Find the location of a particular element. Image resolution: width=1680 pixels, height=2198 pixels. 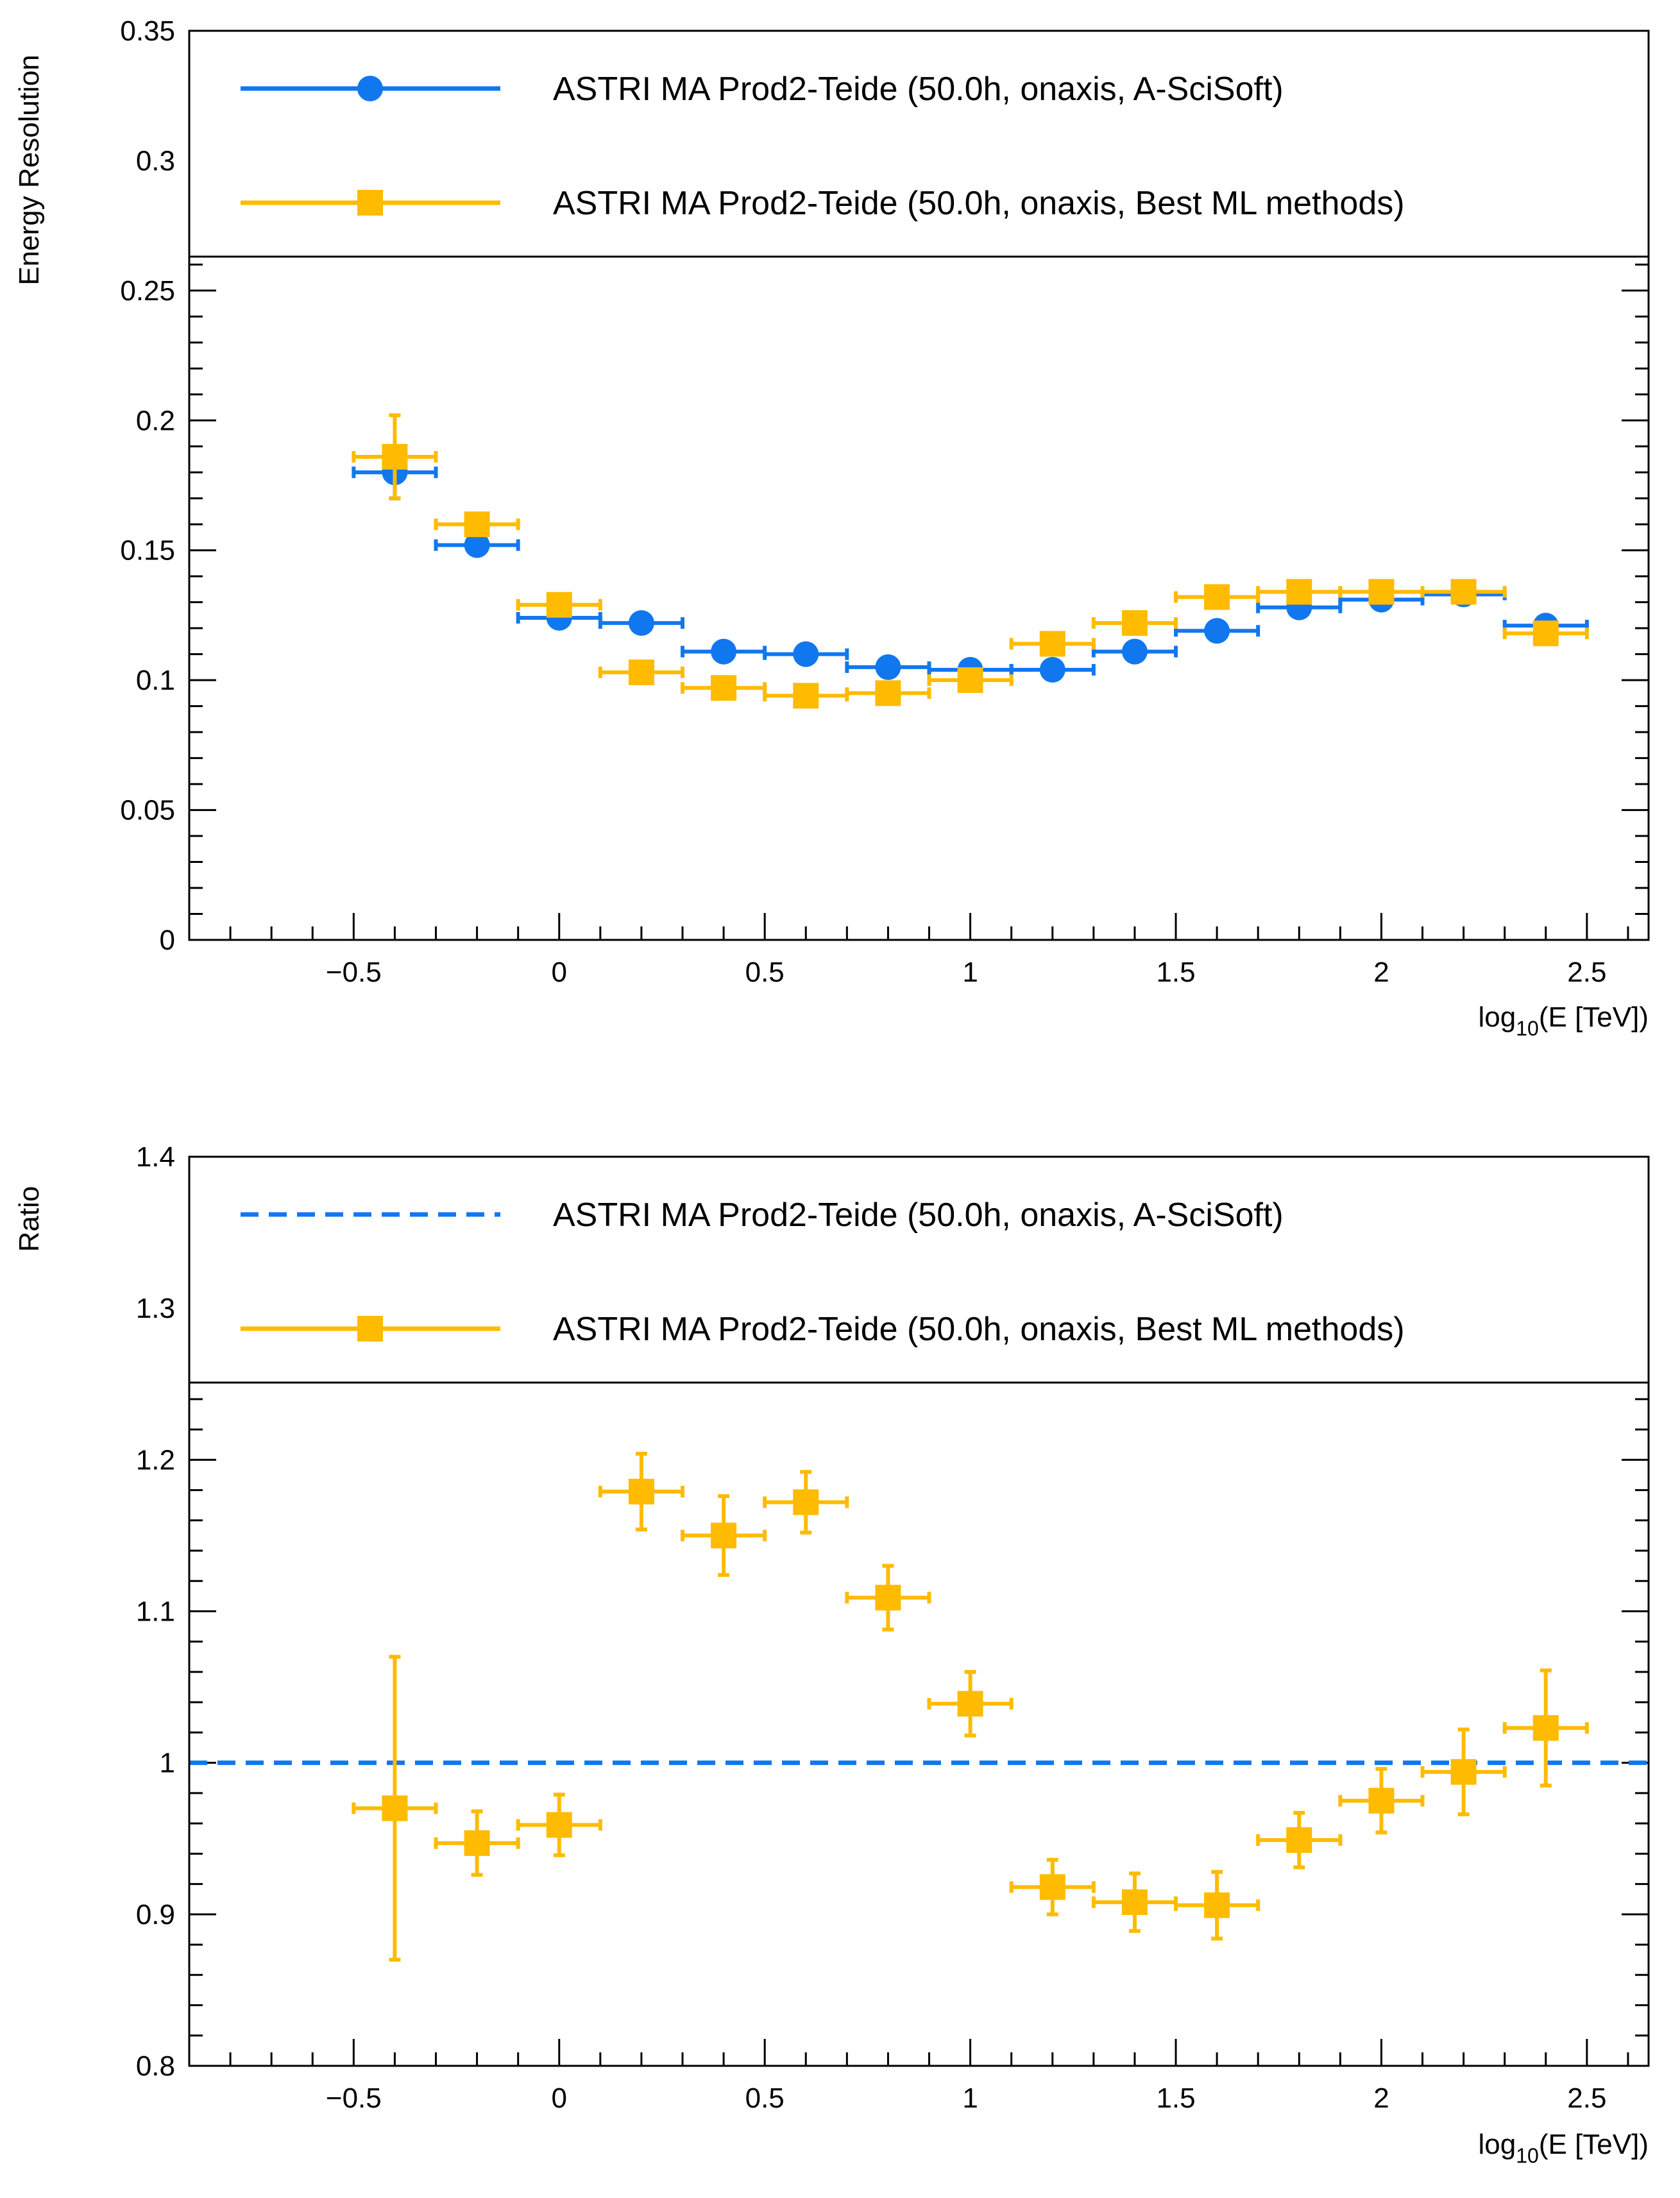

legend-swatch-square is located at coordinates (370, 1329).